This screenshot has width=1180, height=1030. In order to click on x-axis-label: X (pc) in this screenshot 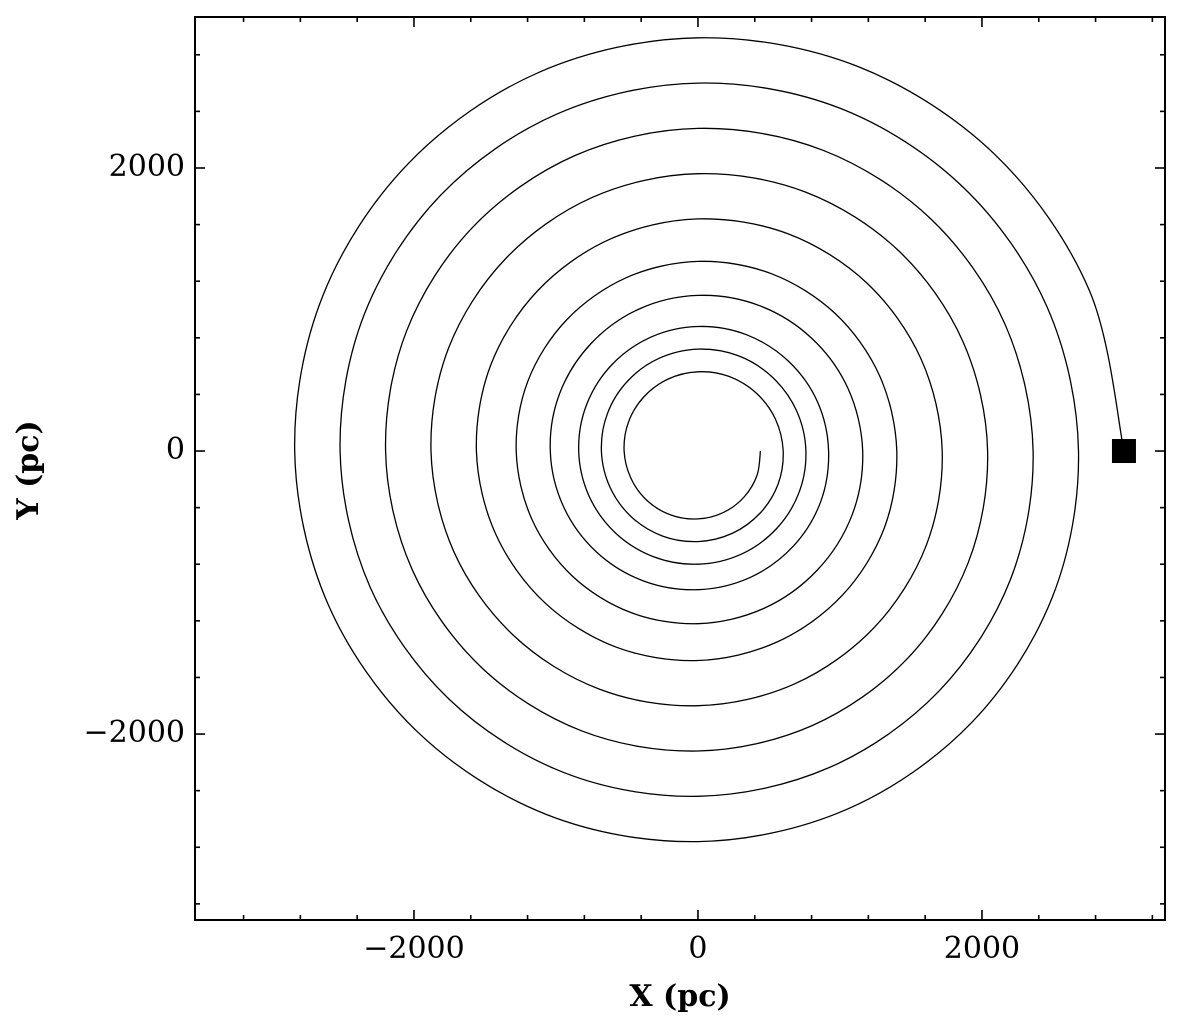, I will do `click(679, 996)`.